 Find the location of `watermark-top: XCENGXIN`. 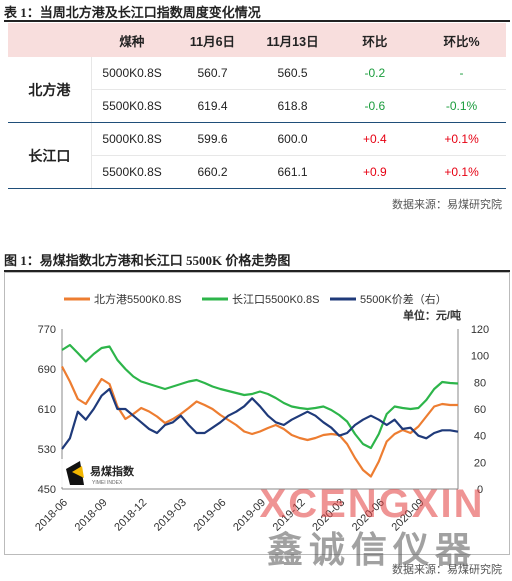

watermark-top: XCENGXIN is located at coordinates (372, 504).